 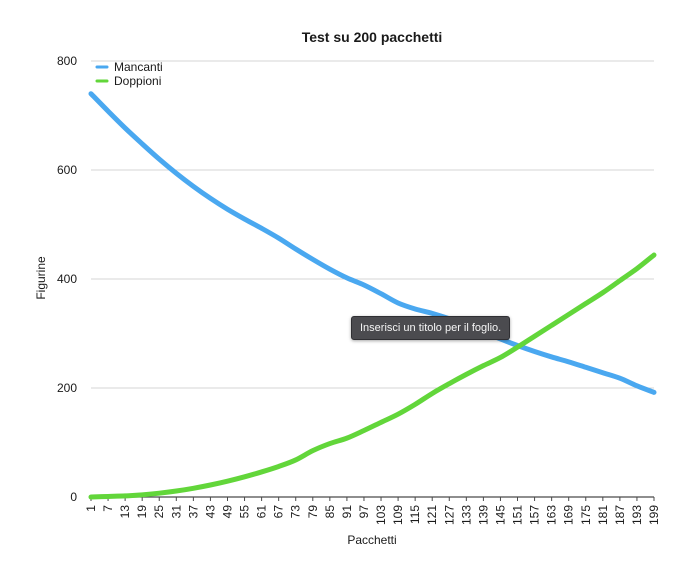 What do you see at coordinates (552, 515) in the screenshot?
I see `x-tick-label: 163` at bounding box center [552, 515].